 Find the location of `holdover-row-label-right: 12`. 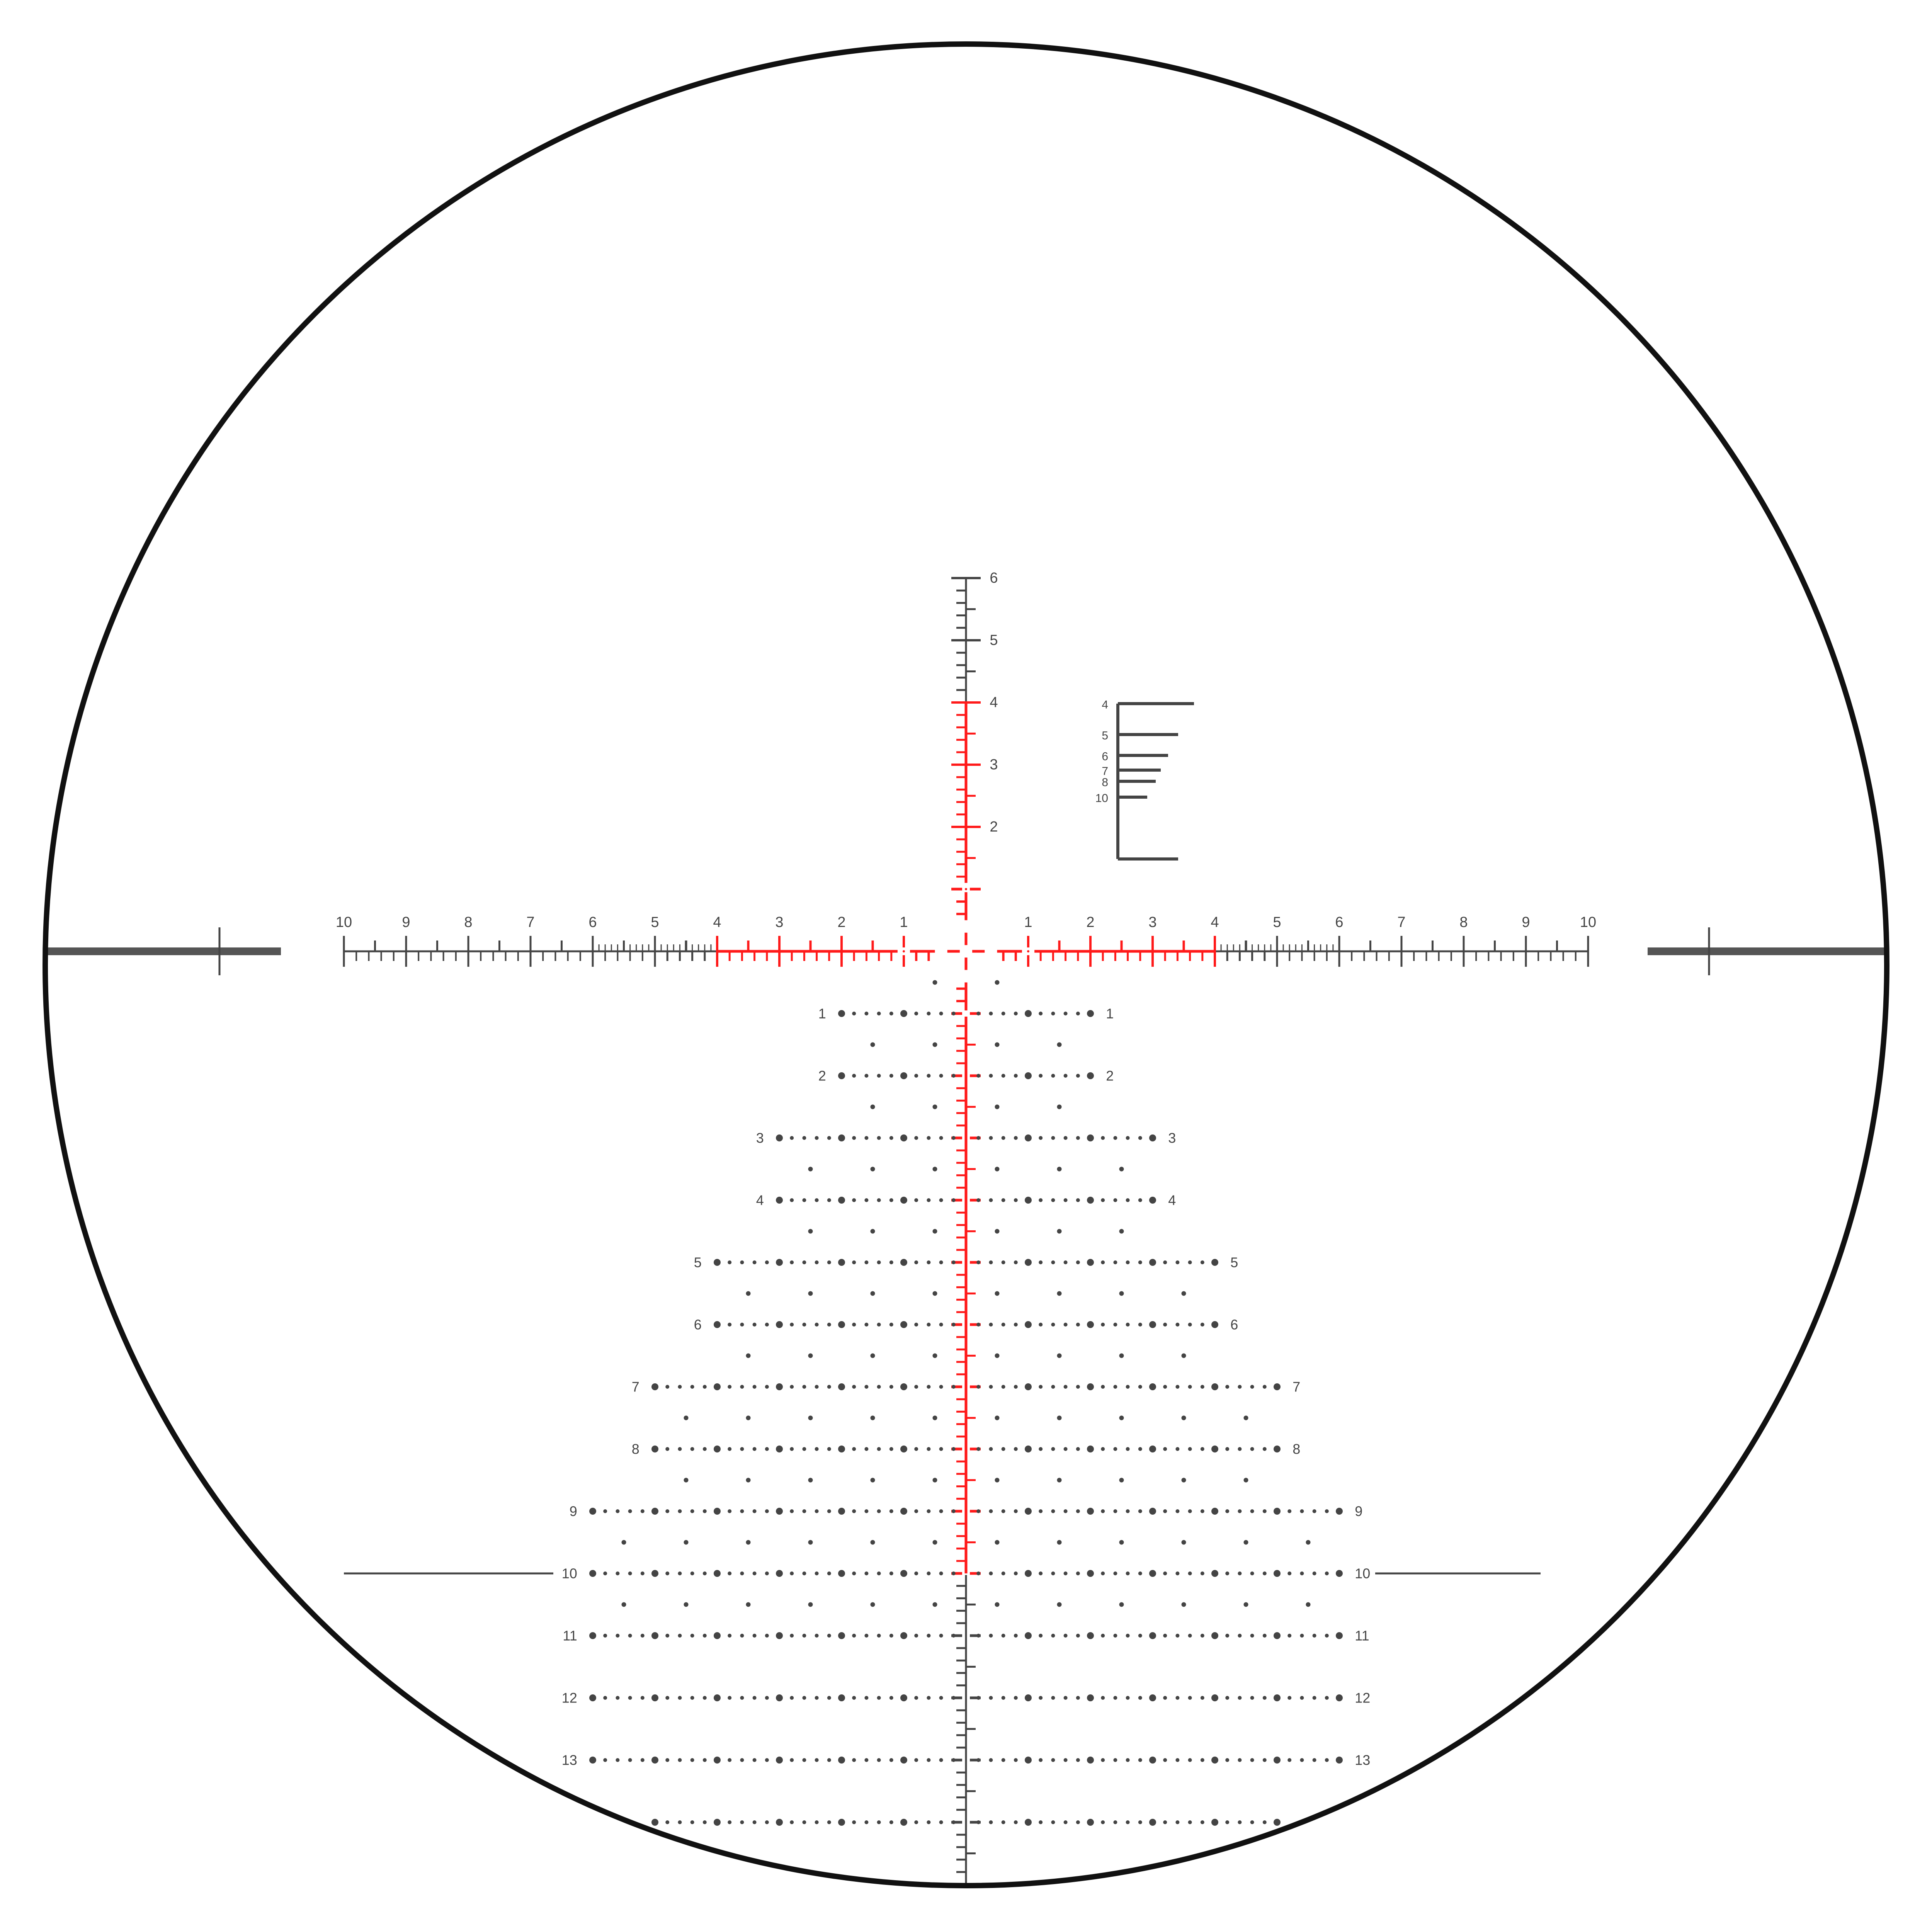

holdover-row-label-right: 12 is located at coordinates (1362, 1698).